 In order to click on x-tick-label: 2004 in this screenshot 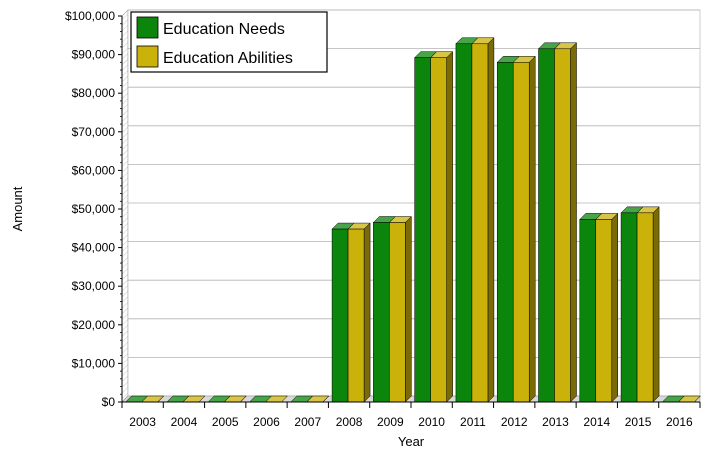, I will do `click(184, 422)`.